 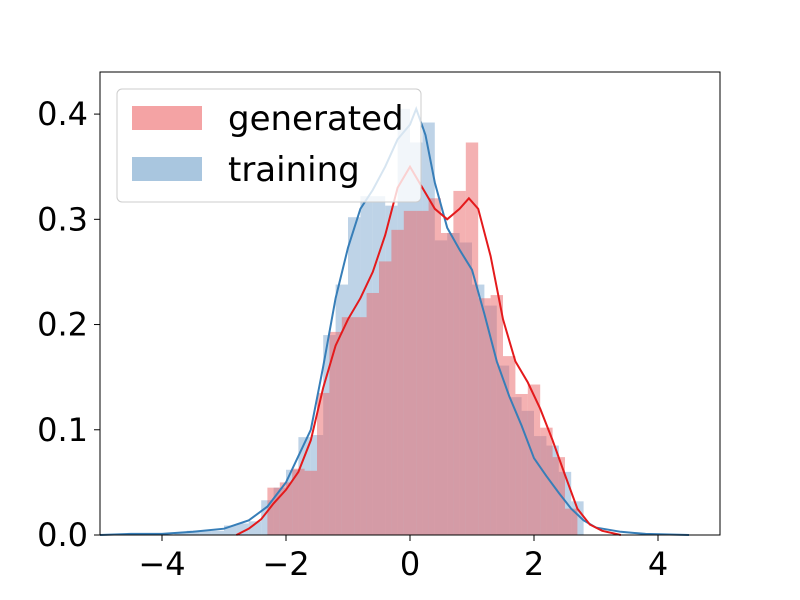 What do you see at coordinates (62, 219) in the screenshot?
I see `y-tick-label: 0.3` at bounding box center [62, 219].